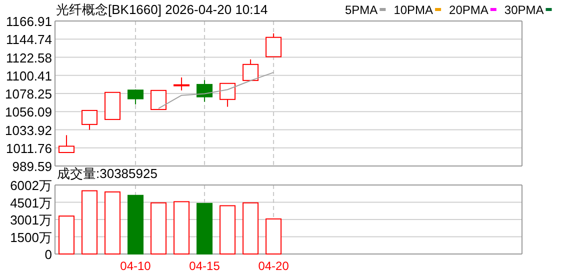 Image resolution: width=578 pixels, height=276 pixels. What do you see at coordinates (31, 220) in the screenshot?
I see `y-tick-label: 3001万` at bounding box center [31, 220].